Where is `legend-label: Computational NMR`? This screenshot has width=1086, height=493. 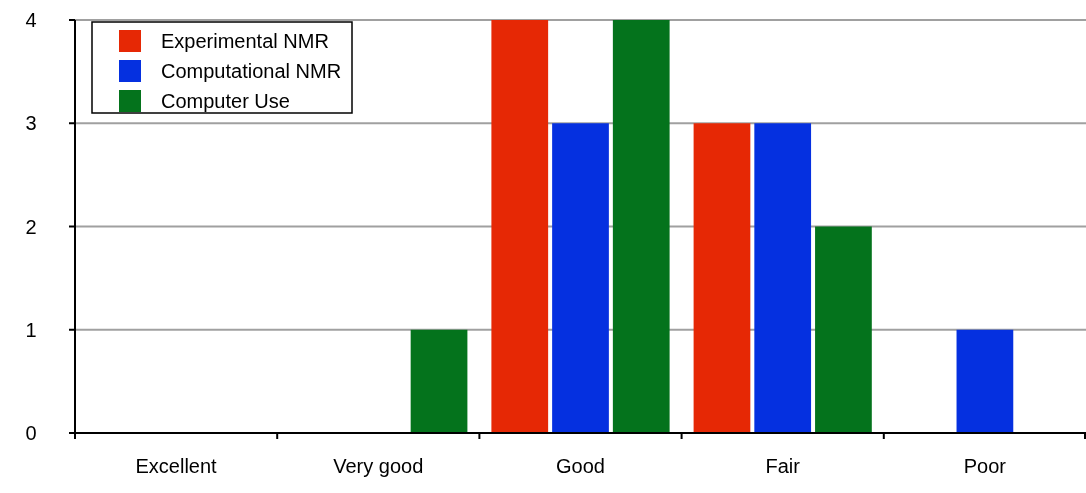
legend-label: Computational NMR is located at coordinates (251, 71).